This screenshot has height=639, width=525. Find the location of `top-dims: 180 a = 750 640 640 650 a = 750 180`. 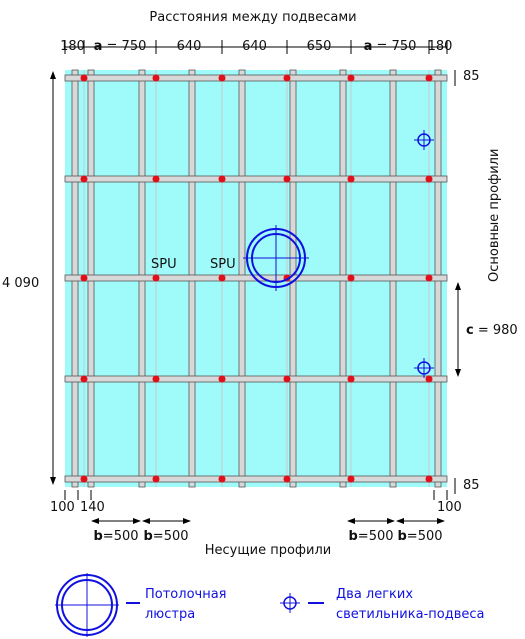

top-dims: 180 a = 750 640 640 650 a = 750 180 is located at coordinates (256, 46).